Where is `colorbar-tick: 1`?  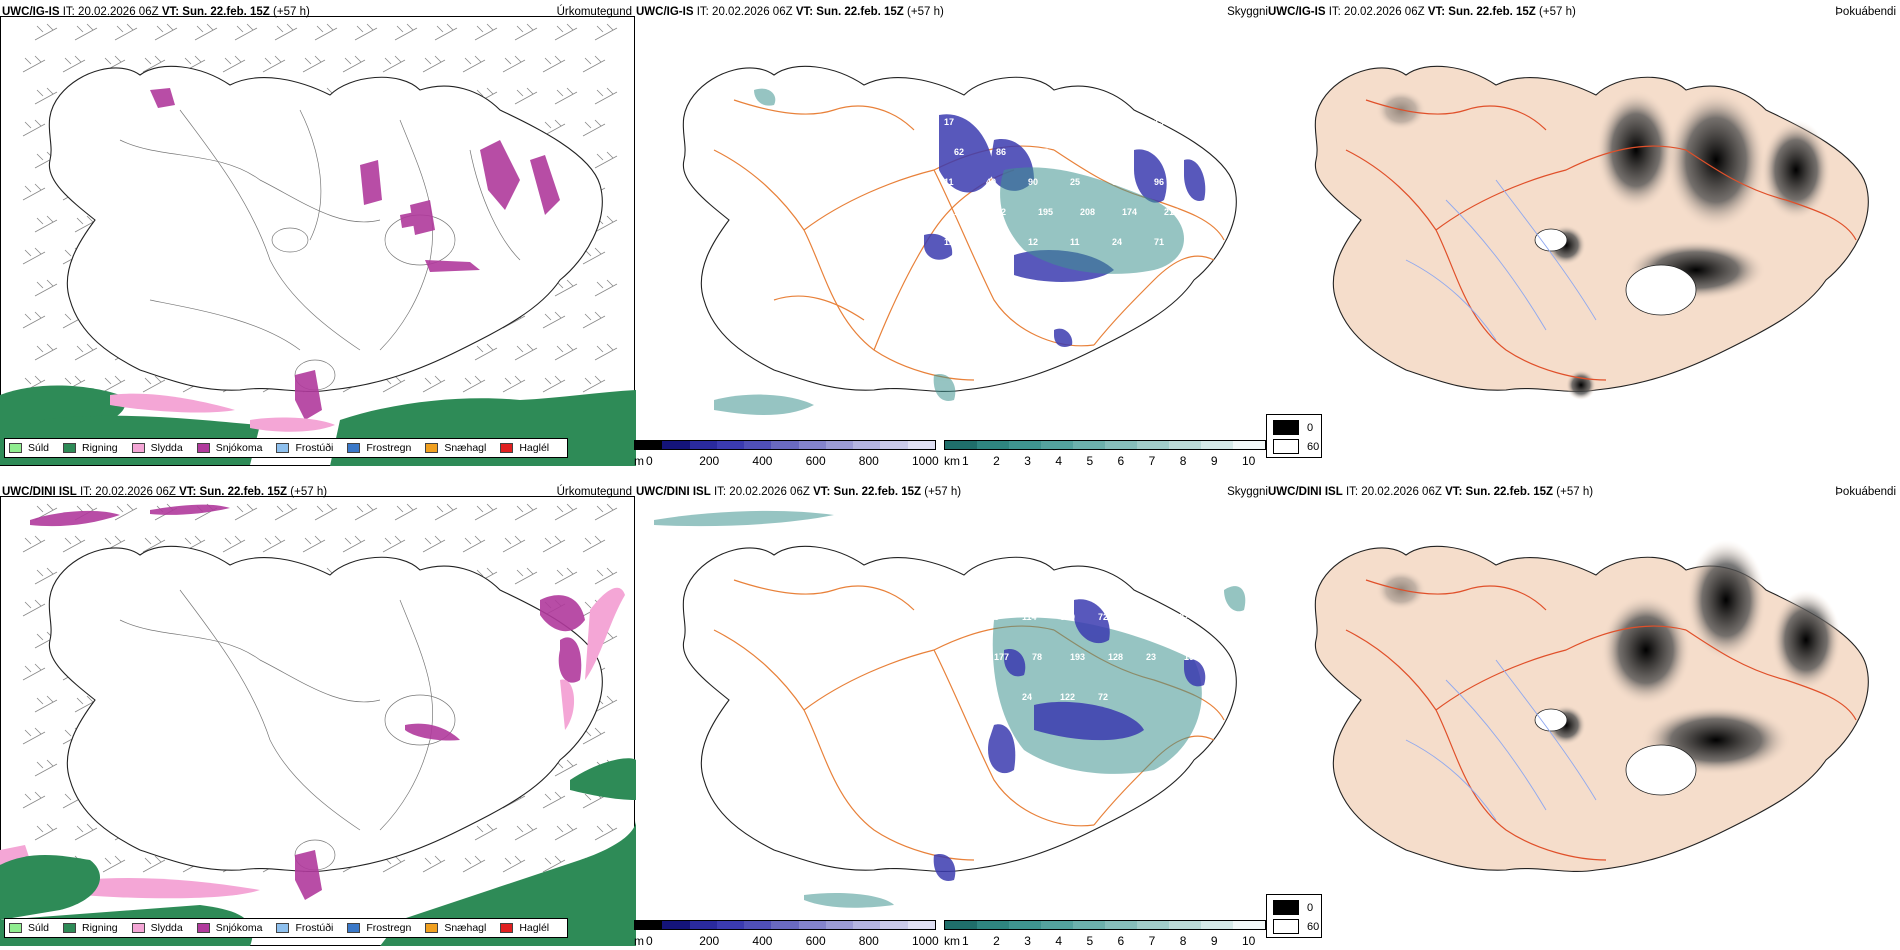
colorbar-tick: 1 is located at coordinates (965, 461).